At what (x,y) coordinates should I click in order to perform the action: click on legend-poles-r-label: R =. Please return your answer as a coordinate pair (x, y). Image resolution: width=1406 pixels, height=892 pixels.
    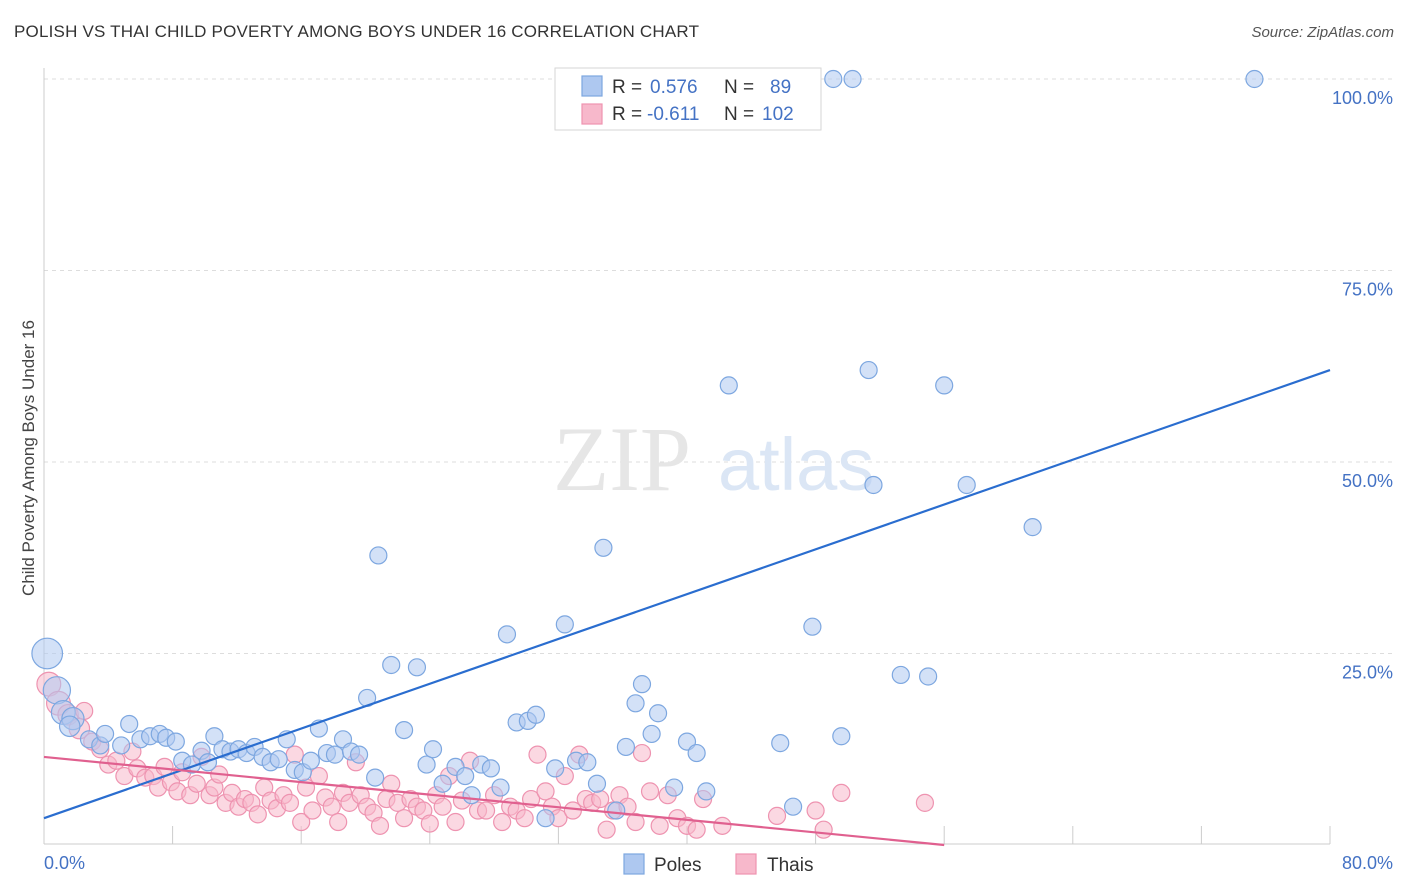
    Looking at the image, I should click on (627, 87).